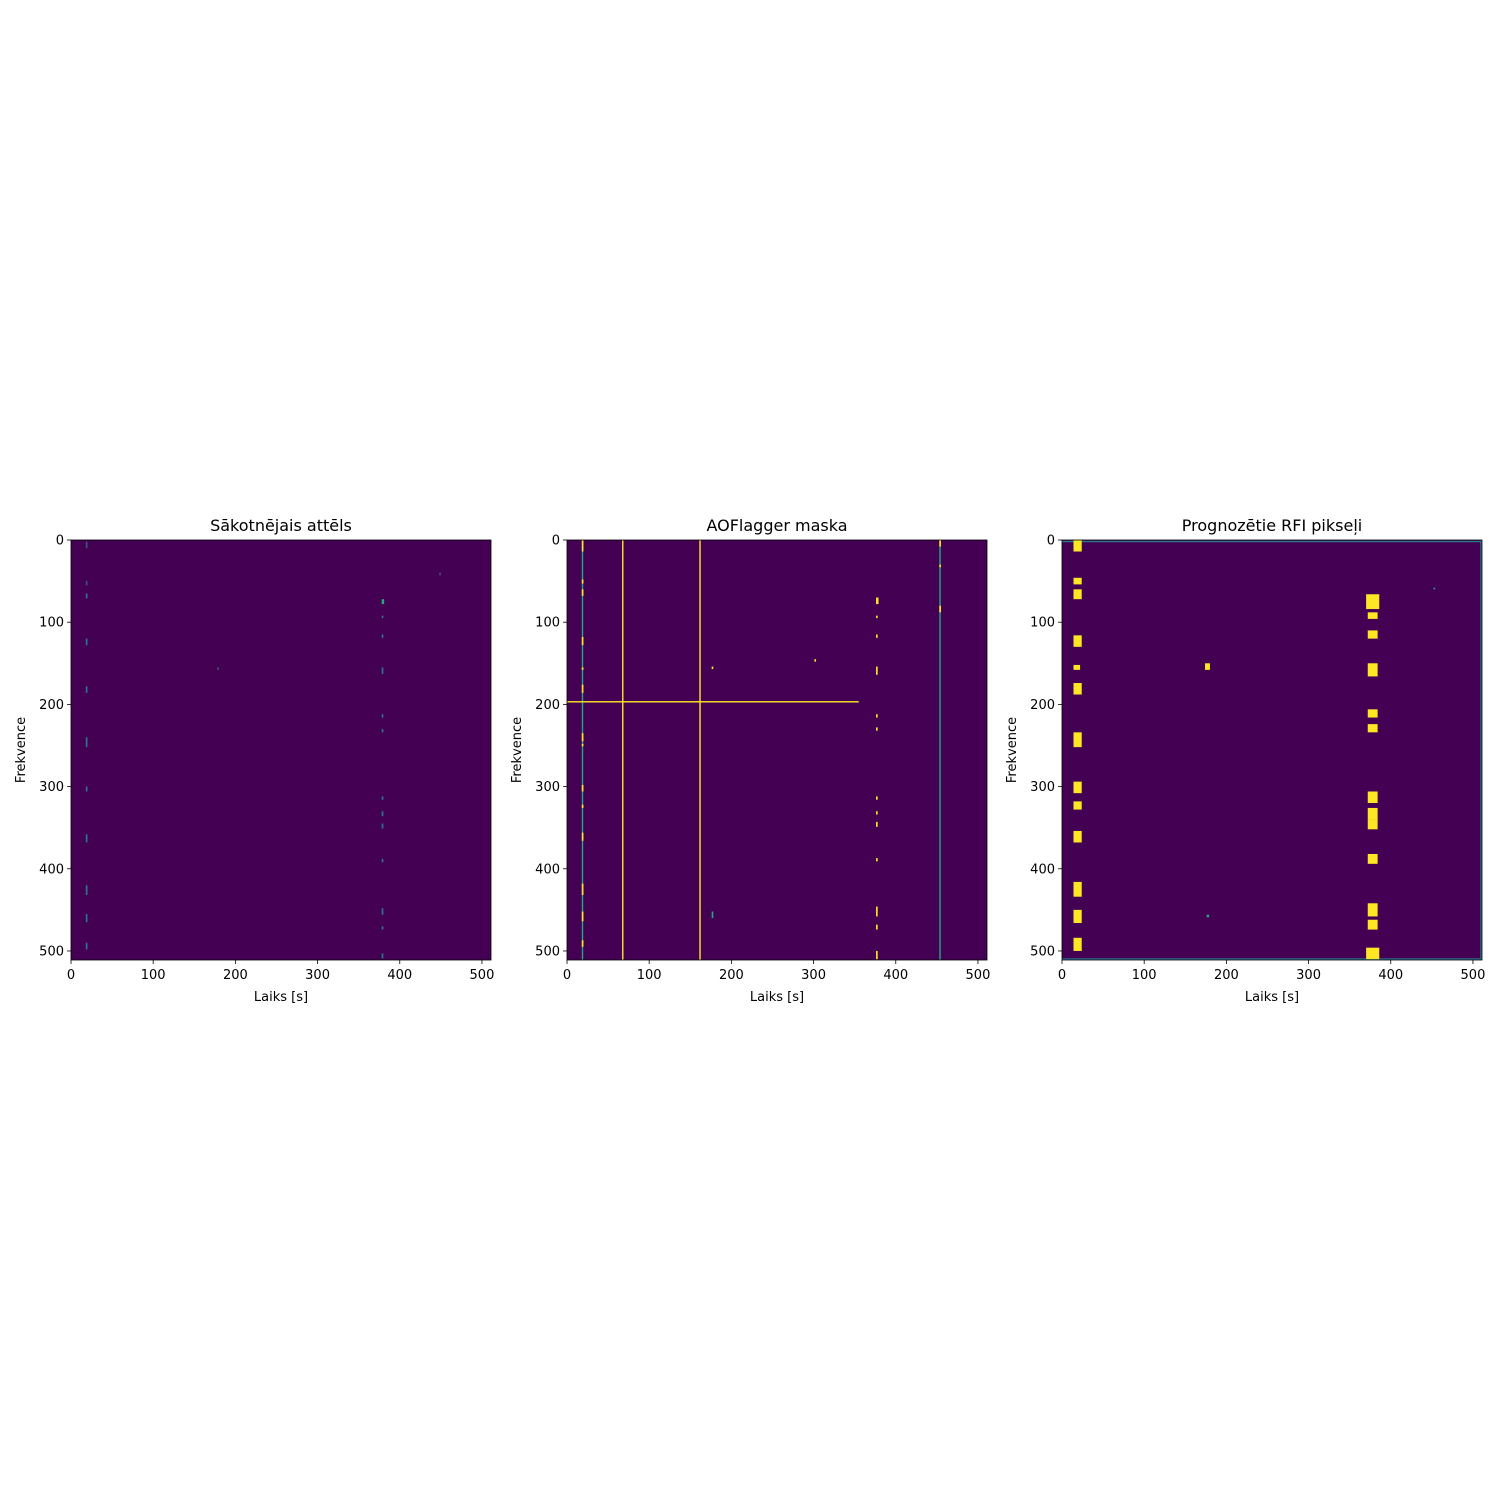  Describe the element at coordinates (1272, 525) in the screenshot. I see `chart-title: Prognozētie RFI pikseļi` at that location.